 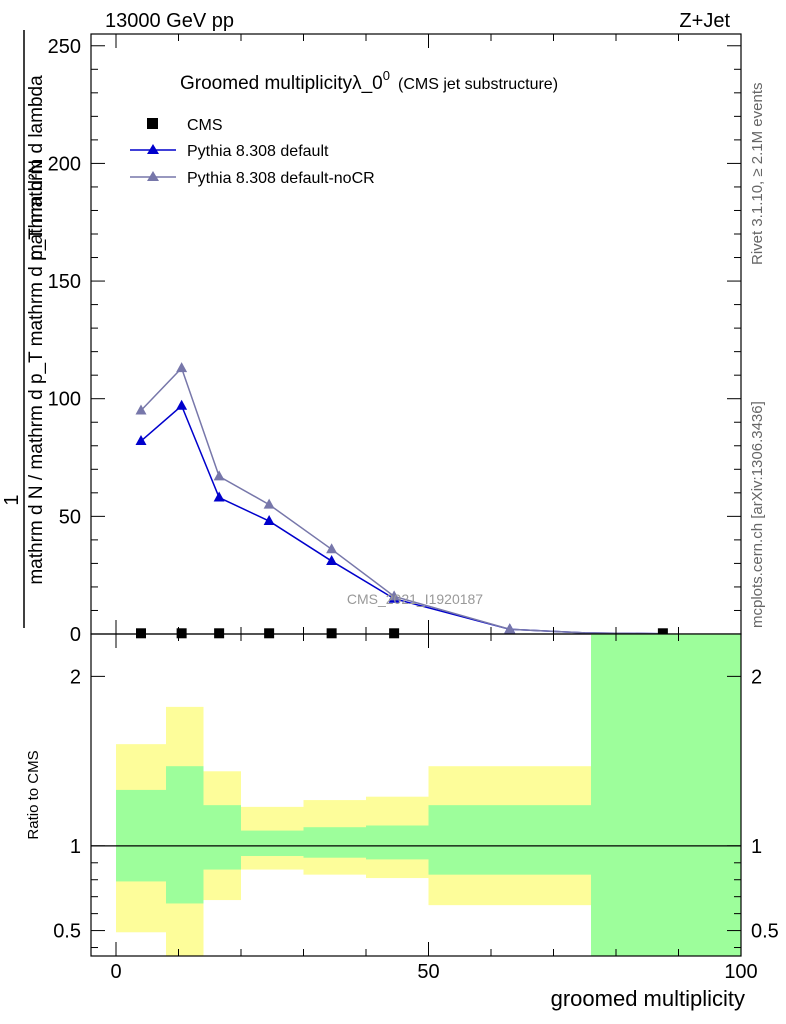 I want to click on energy-label: 13000 GeV pp, so click(x=169, y=21).